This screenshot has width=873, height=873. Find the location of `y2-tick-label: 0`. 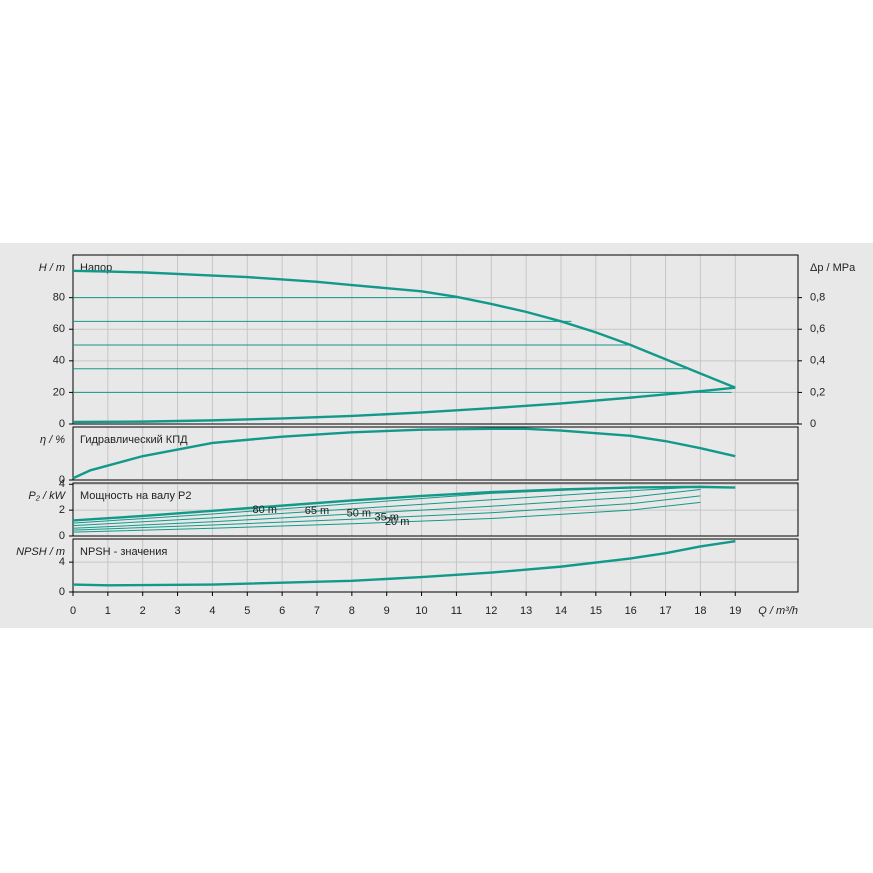

y2-tick-label: 0 is located at coordinates (813, 424).